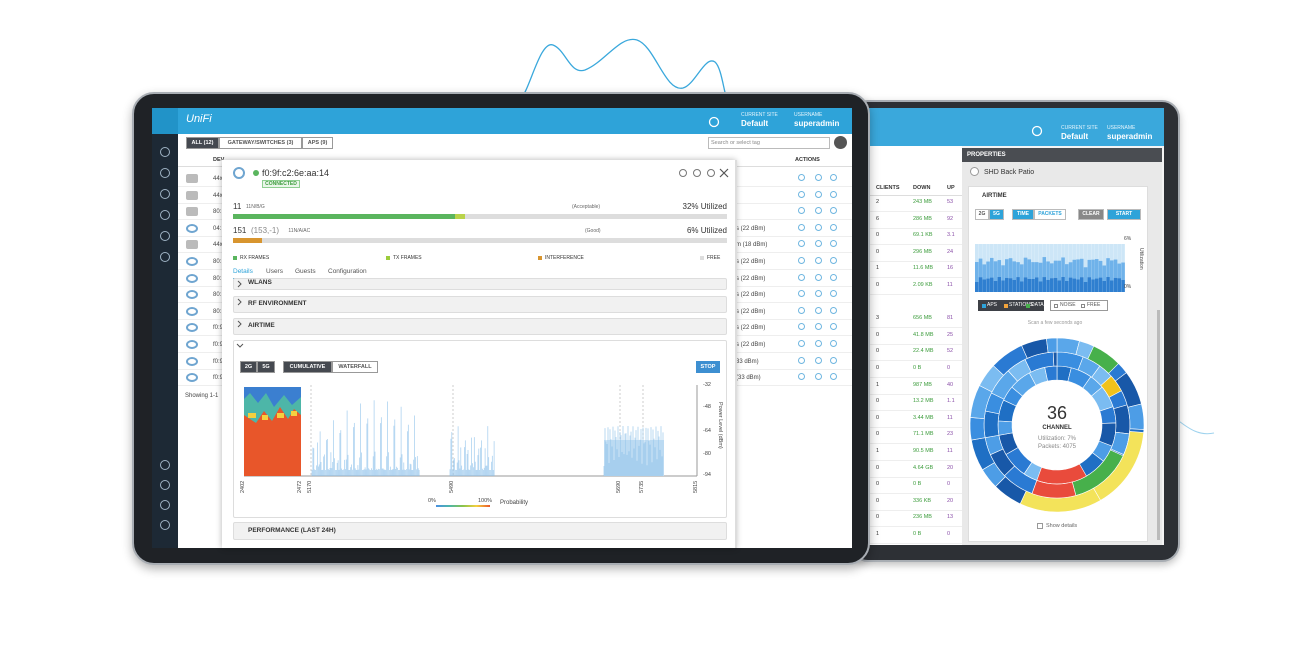 This screenshot has height=659, width=1300. What do you see at coordinates (1023, 214) in the screenshot?
I see `button-label: TIME` at bounding box center [1023, 214].